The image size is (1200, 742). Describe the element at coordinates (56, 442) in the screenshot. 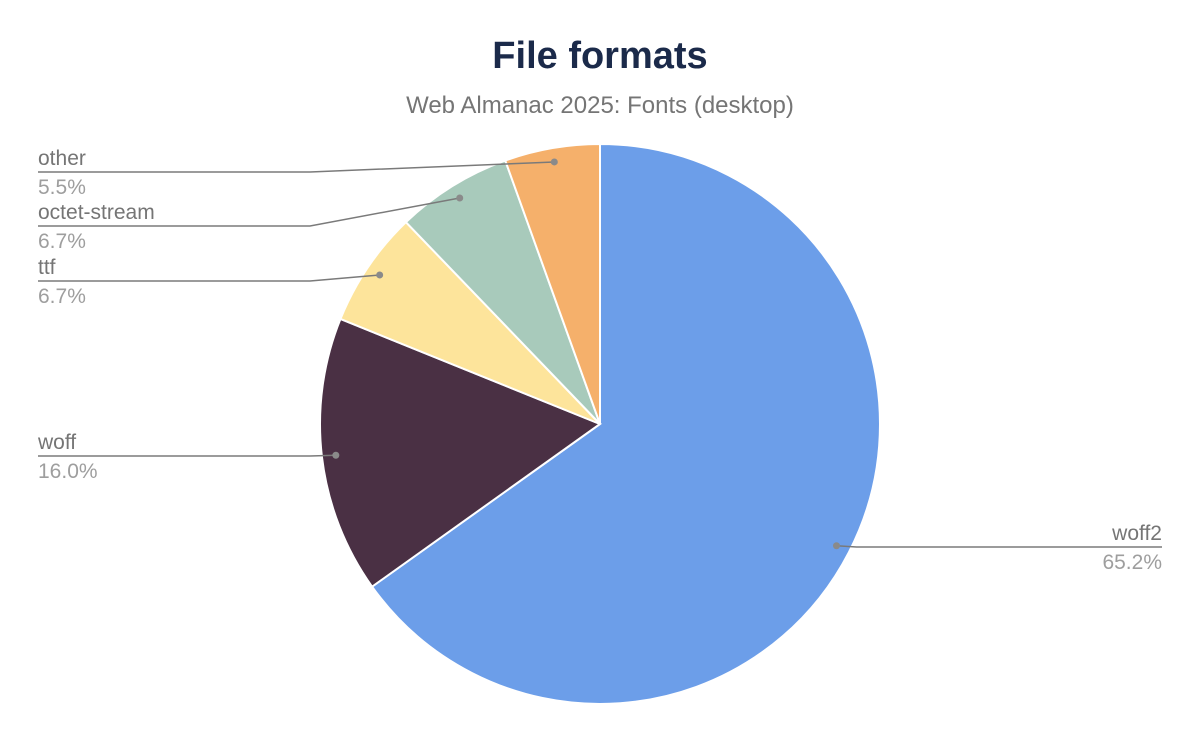

I see `slice-label-woff: woff` at that location.